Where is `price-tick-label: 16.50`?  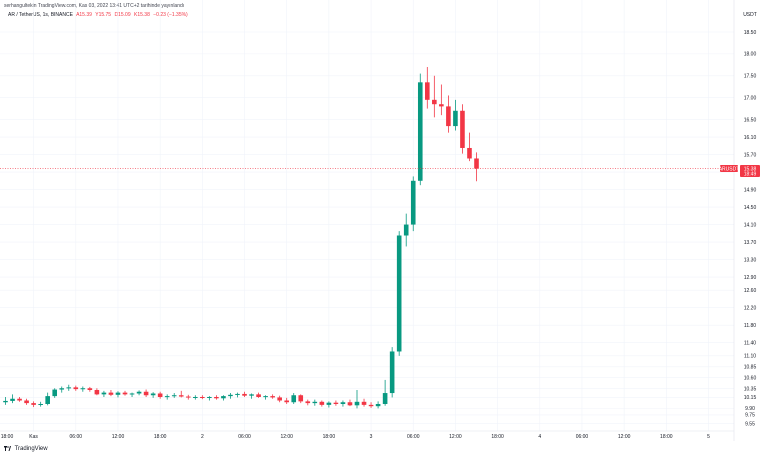
price-tick-label: 16.50 is located at coordinates (750, 120).